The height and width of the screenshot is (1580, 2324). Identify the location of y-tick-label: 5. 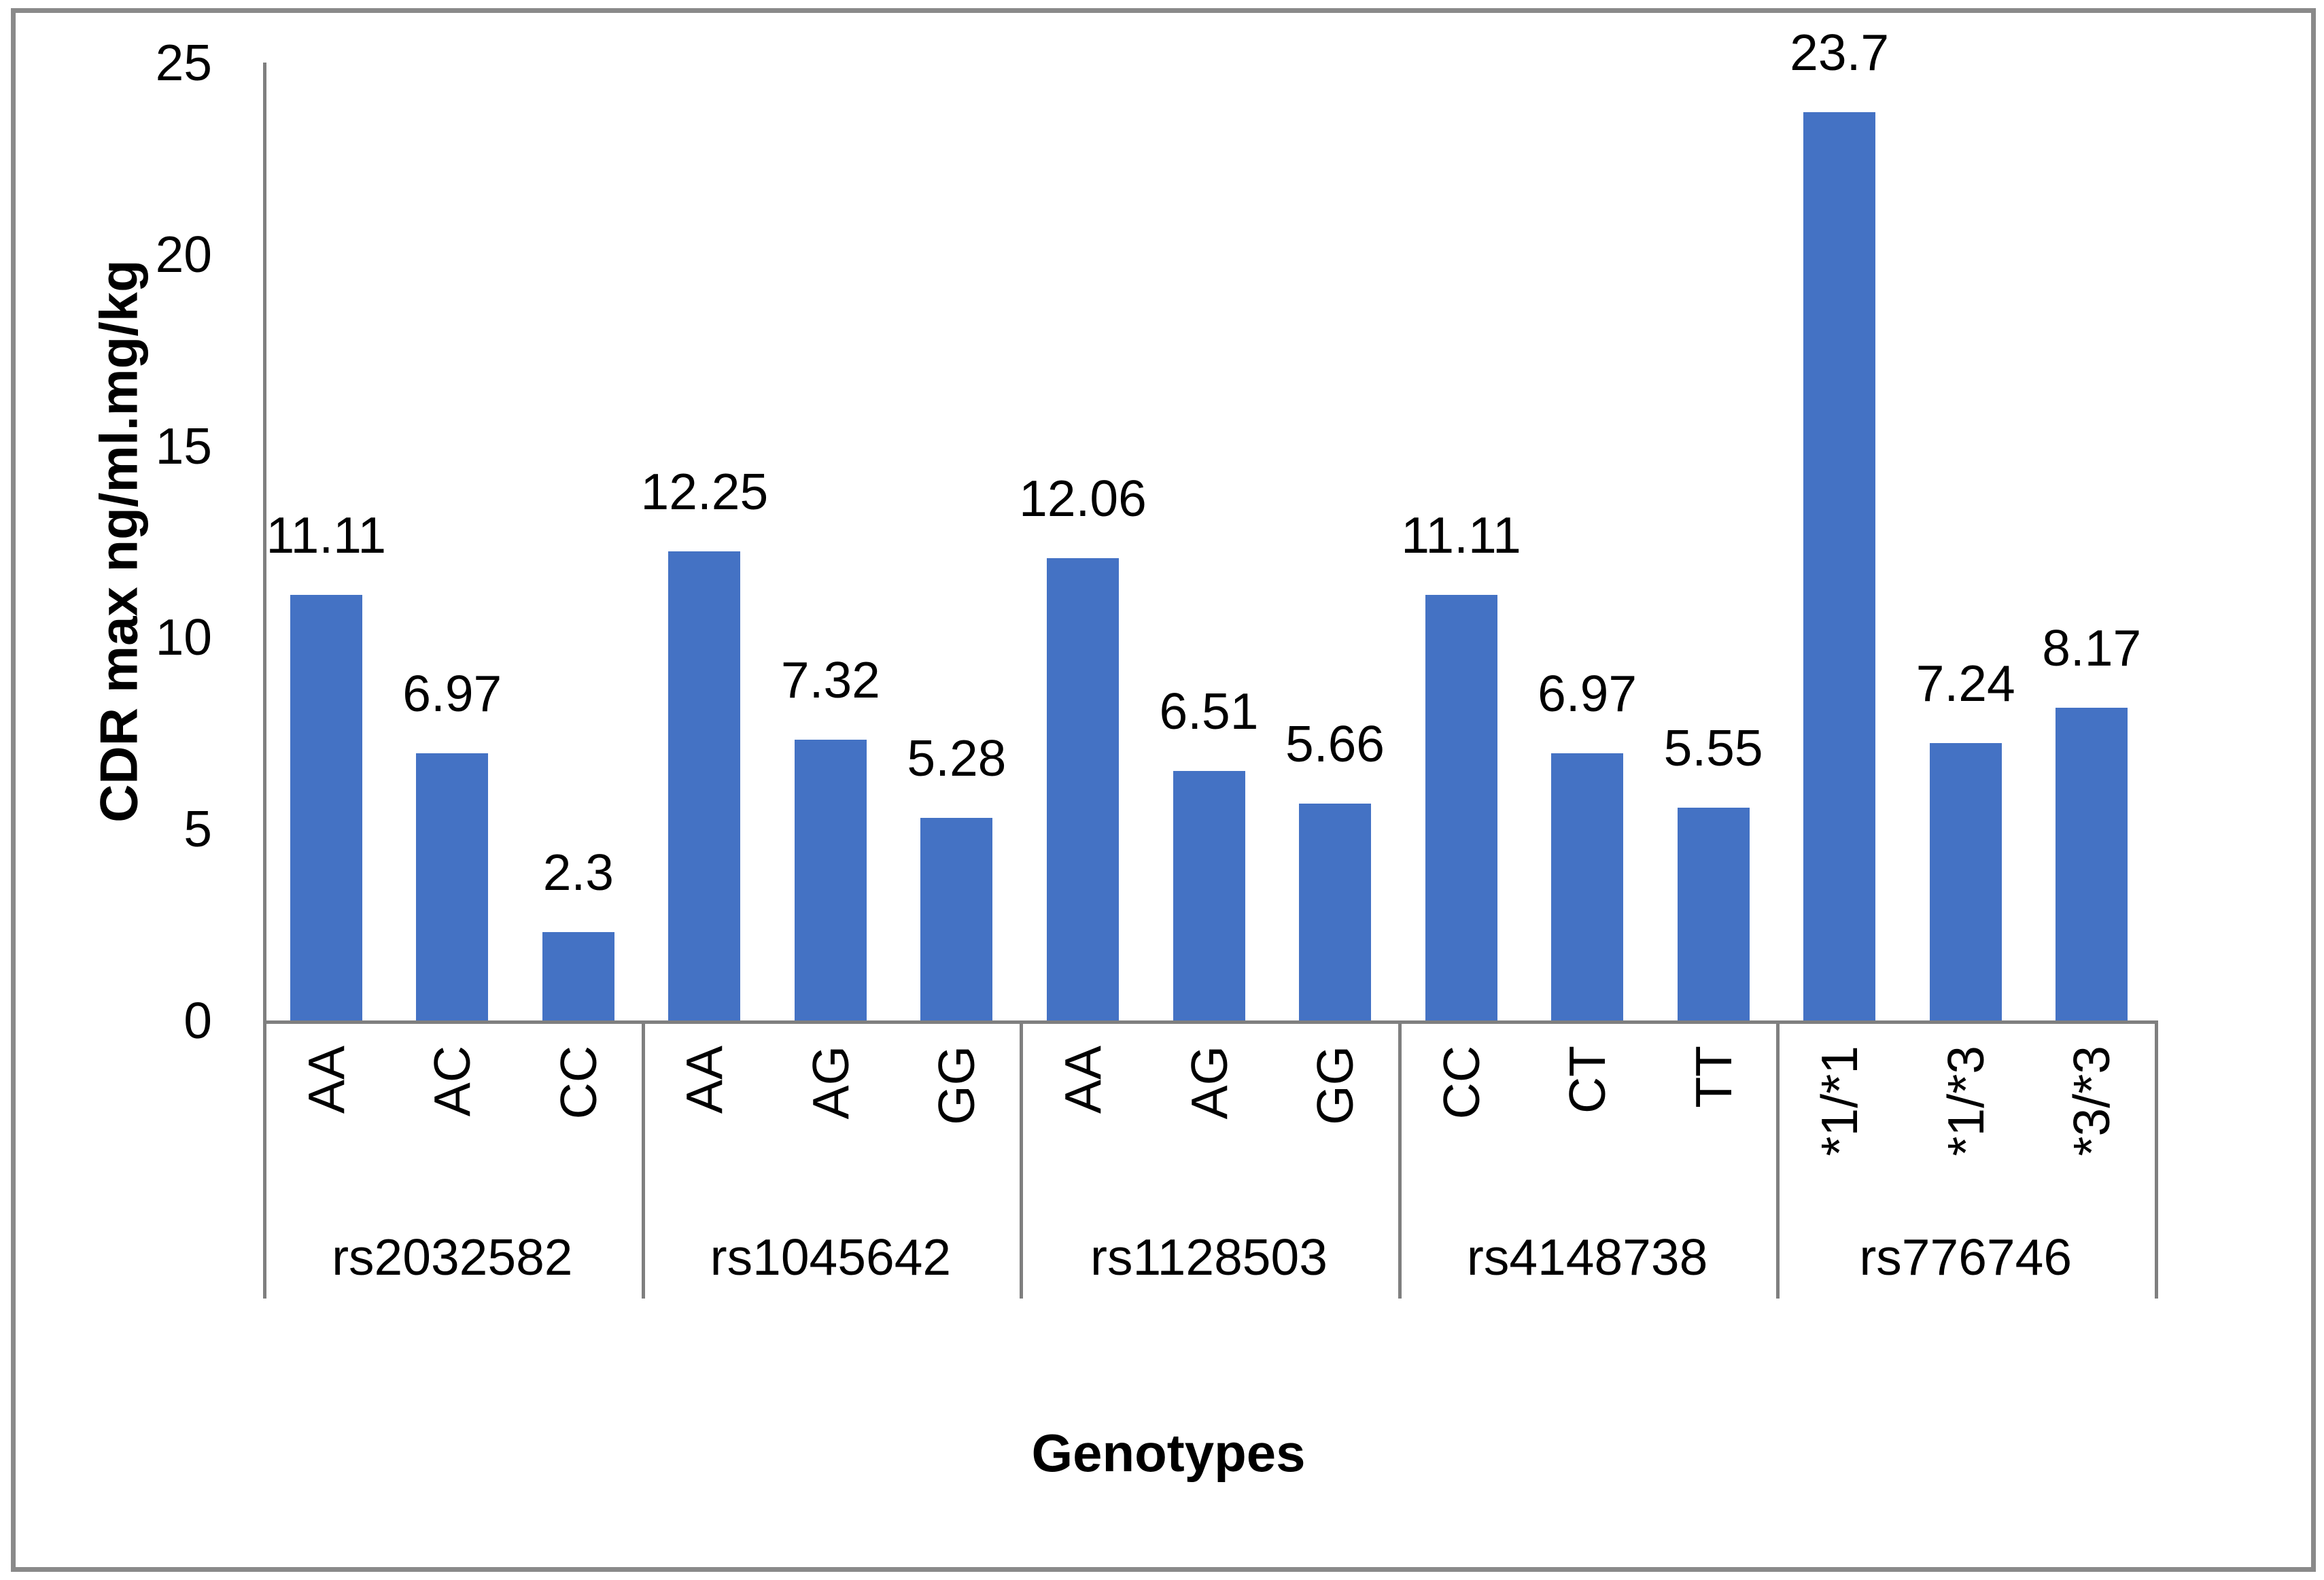
(198, 829).